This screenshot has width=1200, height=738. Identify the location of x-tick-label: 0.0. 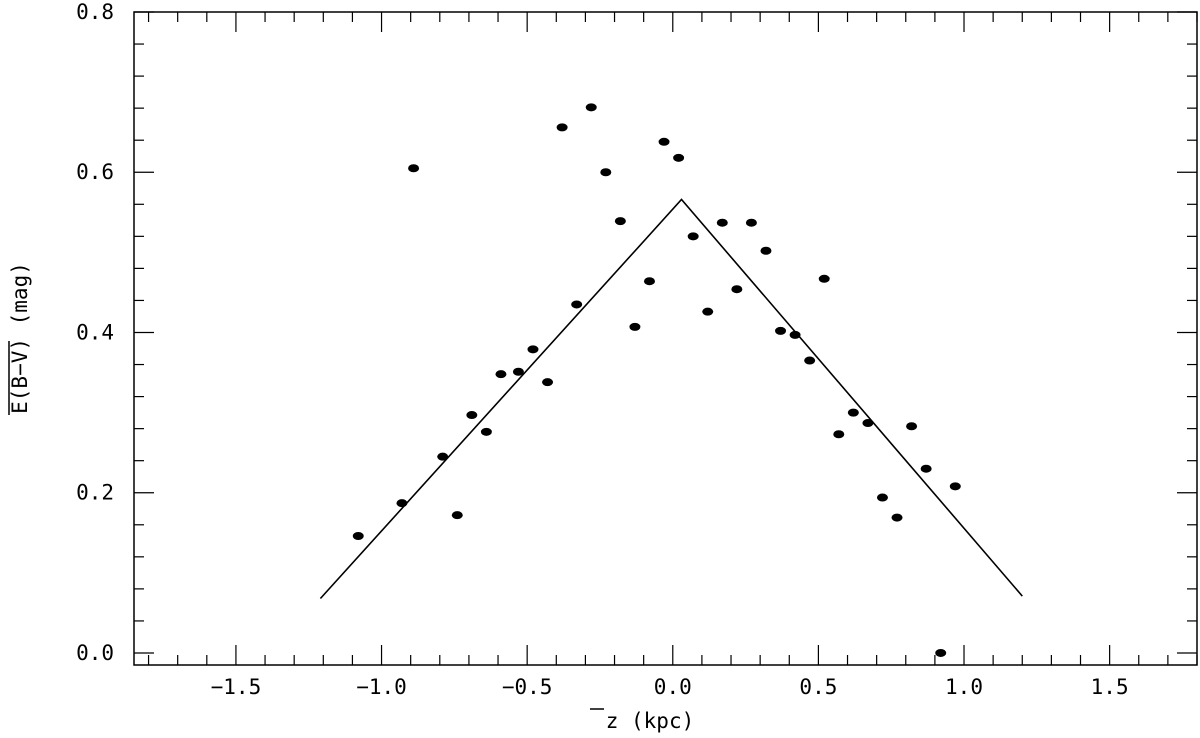
(673, 687).